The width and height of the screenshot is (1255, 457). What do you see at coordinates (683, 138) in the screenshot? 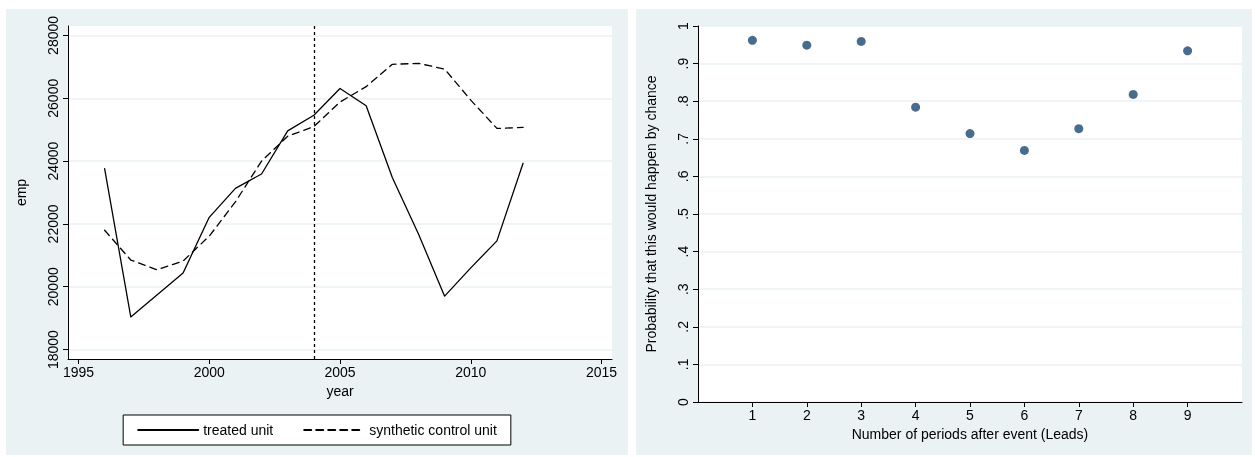
I see `y-tick-label: .7` at bounding box center [683, 138].